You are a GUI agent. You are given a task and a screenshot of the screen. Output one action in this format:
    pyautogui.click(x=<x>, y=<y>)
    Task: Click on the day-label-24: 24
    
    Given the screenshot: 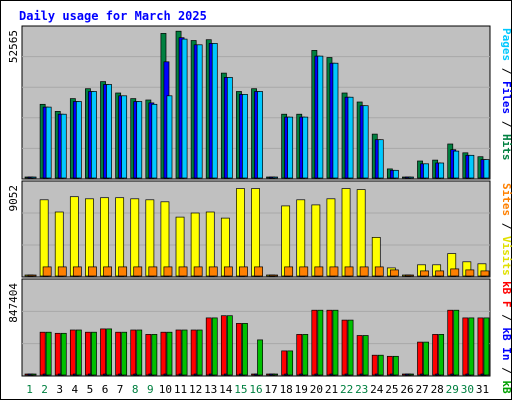 What is the action you would take?
    pyautogui.click(x=377, y=389)
    